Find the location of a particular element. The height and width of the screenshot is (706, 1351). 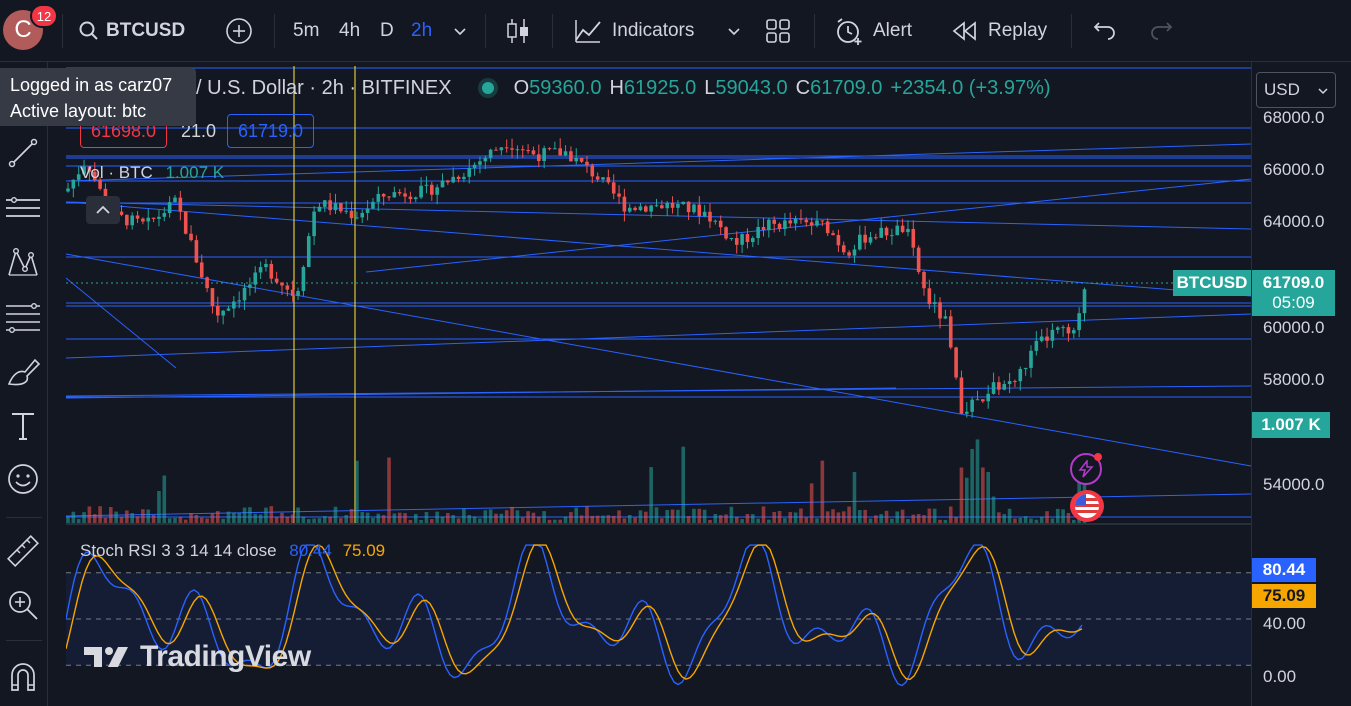

pattern-icon is located at coordinates (23, 262).